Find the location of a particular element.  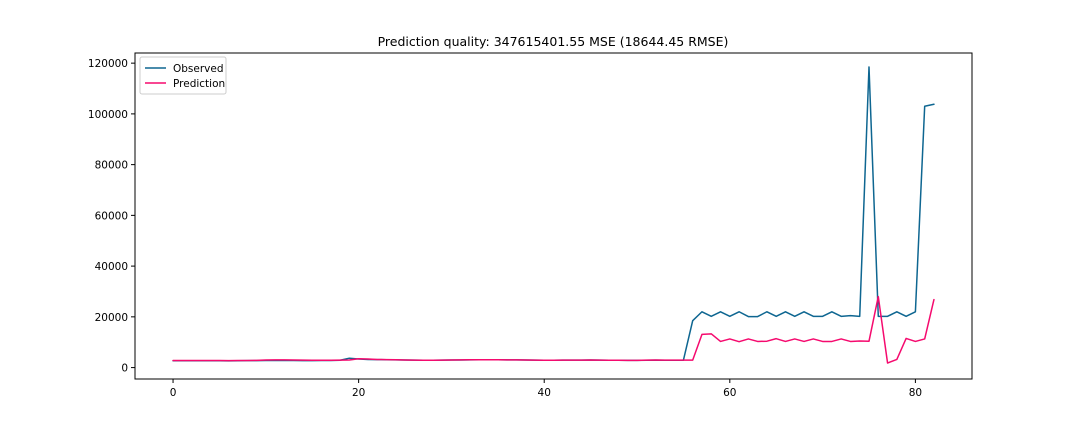

y-tick-label: 60000 is located at coordinates (111, 216).